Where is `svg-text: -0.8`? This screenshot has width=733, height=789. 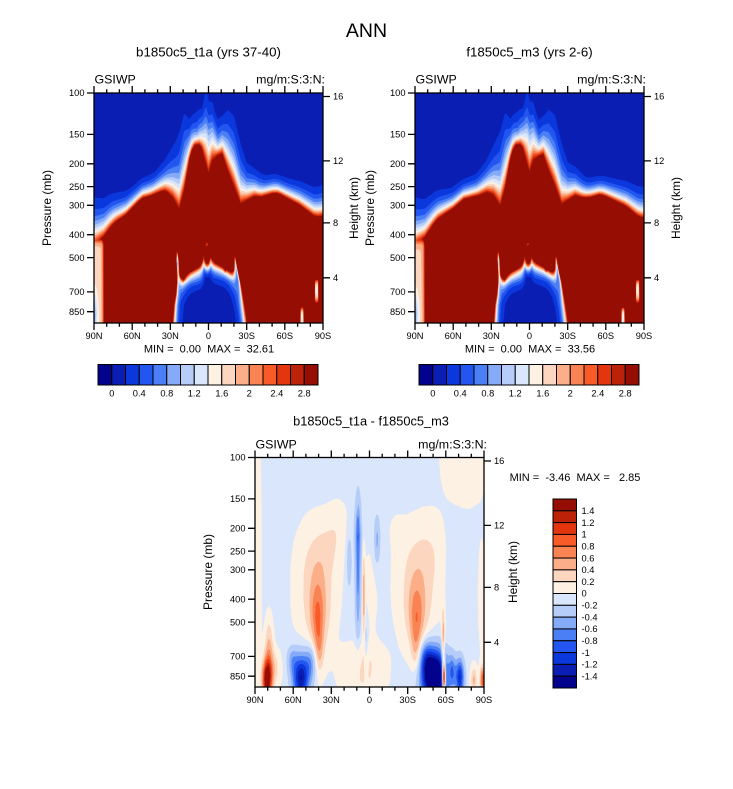 svg-text: -0.8 is located at coordinates (590, 641).